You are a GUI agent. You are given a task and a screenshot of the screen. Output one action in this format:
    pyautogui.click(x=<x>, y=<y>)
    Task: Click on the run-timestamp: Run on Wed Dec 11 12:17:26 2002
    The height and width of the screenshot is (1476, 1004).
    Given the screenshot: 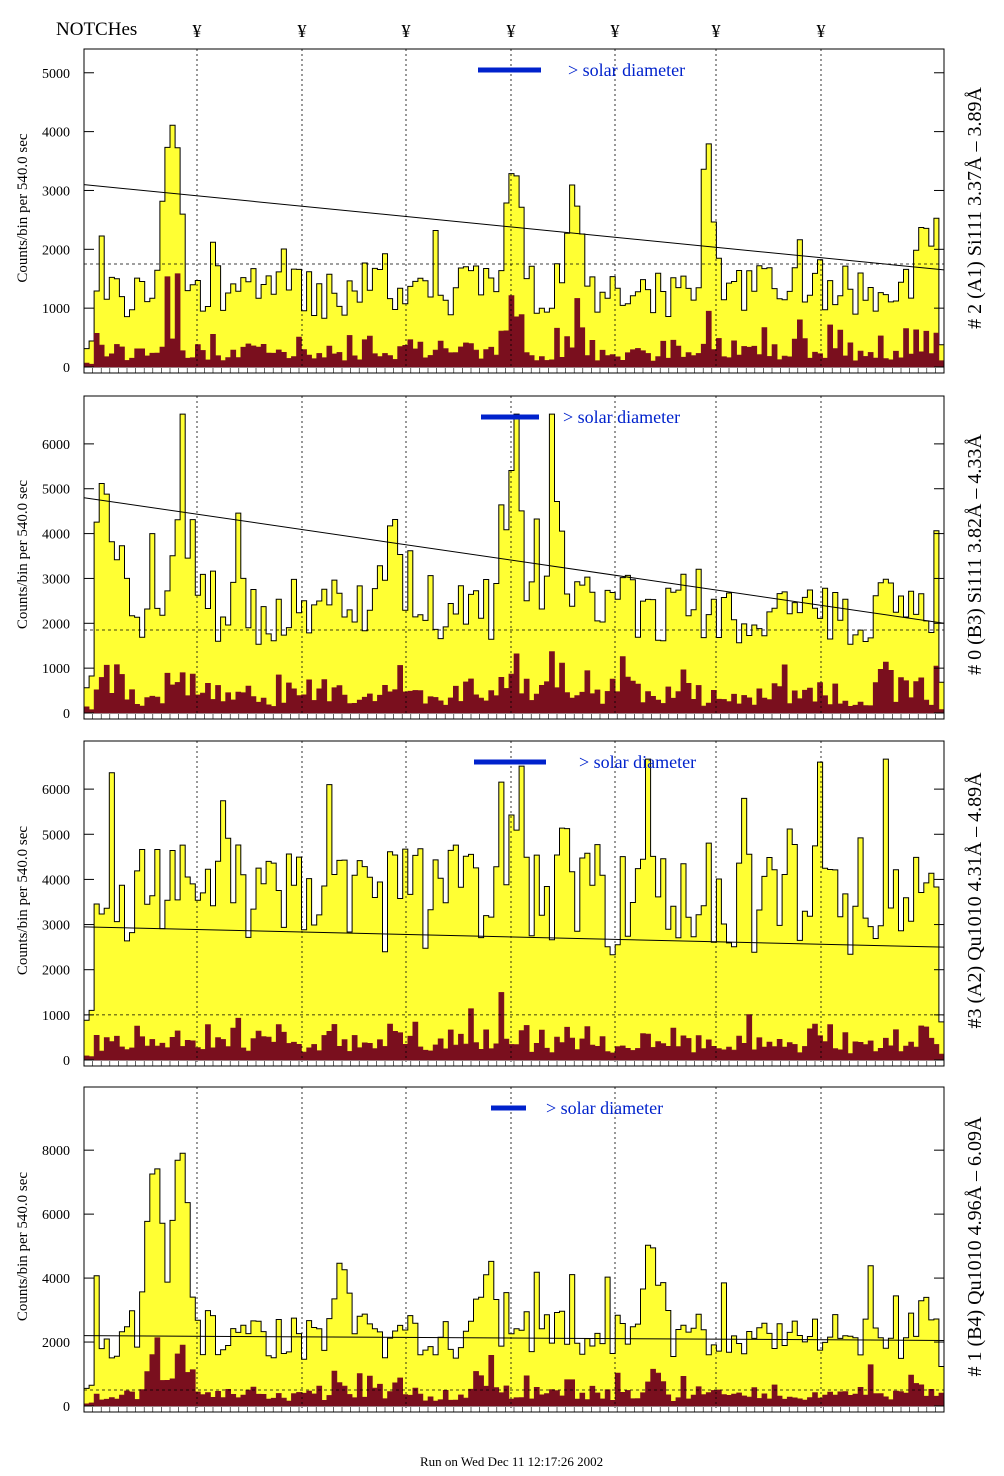 What is the action you would take?
    pyautogui.click(x=512, y=1461)
    